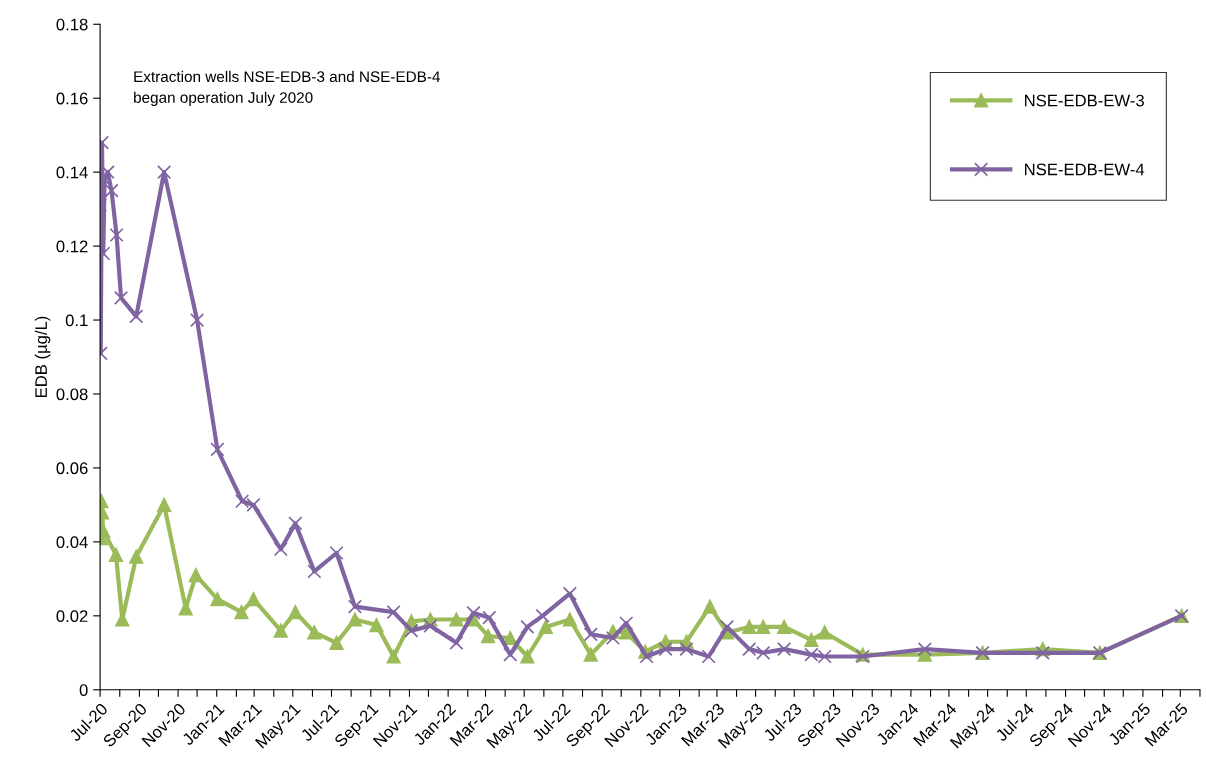  I want to click on annotation: Extraction wells NSE-EDB-3 and NSE-EDB-4 began operation July 2020, so click(287, 88).